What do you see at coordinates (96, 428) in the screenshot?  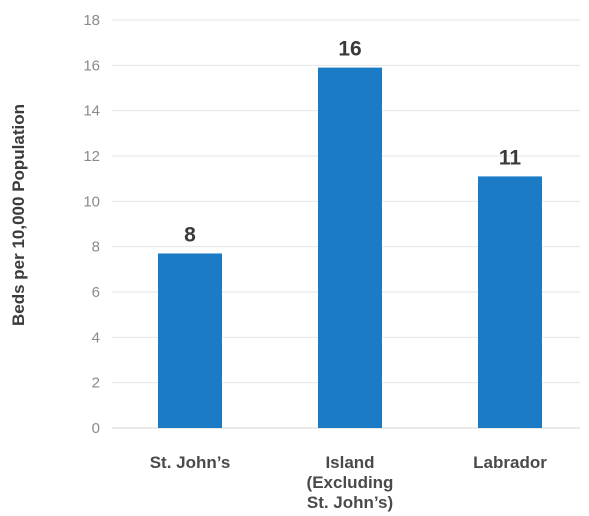 I see `y-tick-label: 0` at bounding box center [96, 428].